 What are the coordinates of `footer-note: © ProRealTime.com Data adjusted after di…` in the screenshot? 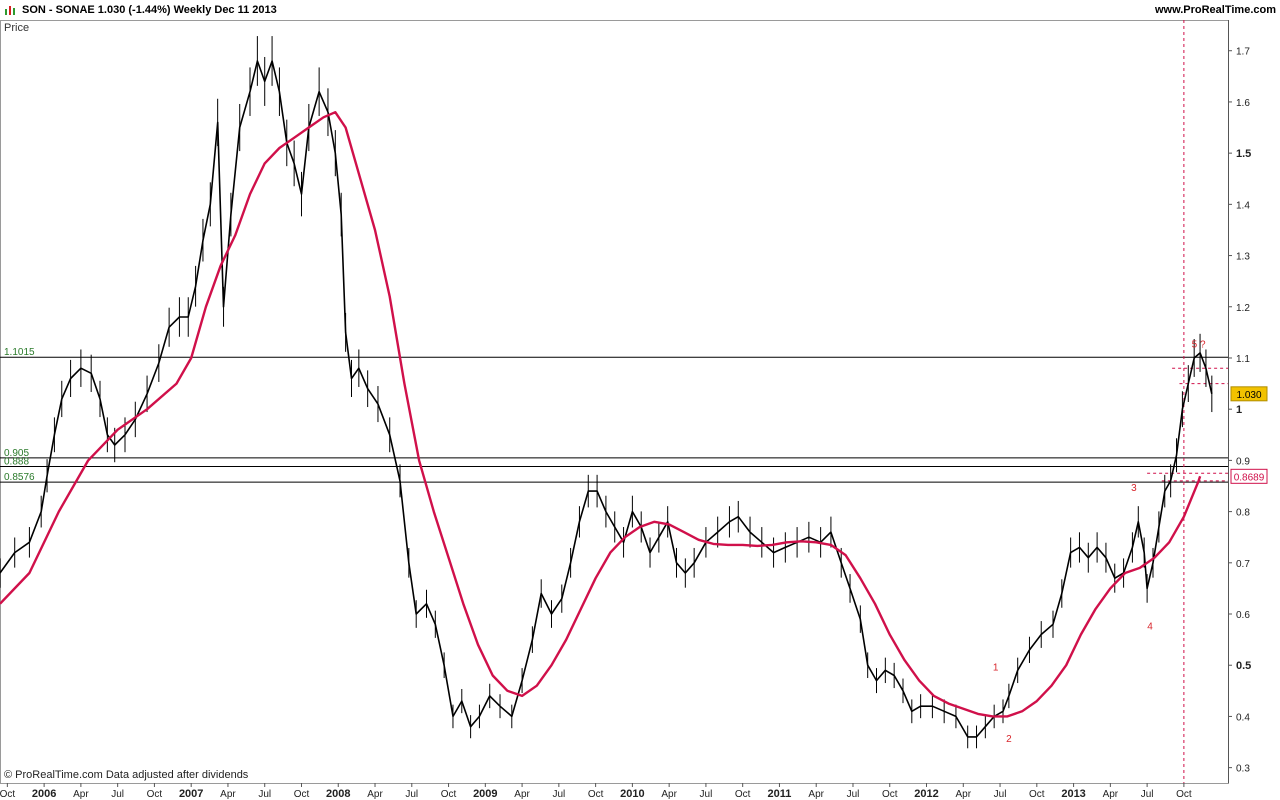 It's located at (126, 775).